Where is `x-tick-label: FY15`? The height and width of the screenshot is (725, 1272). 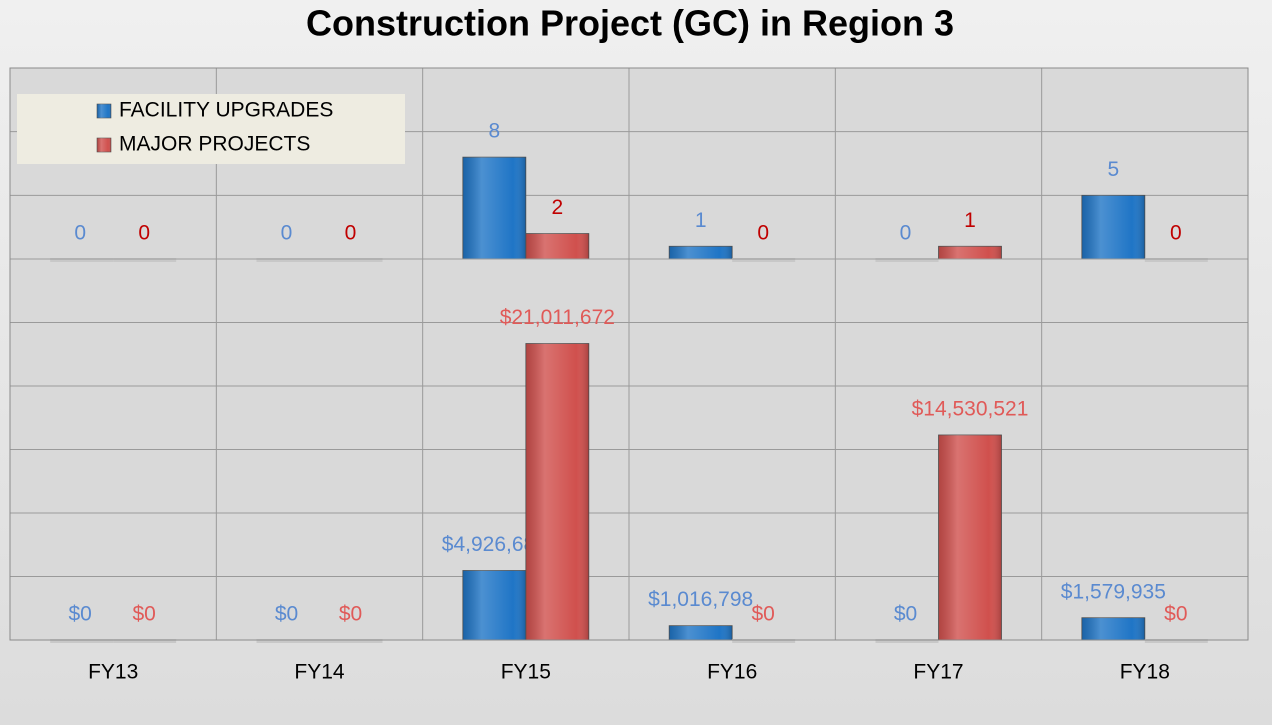
x-tick-label: FY15 is located at coordinates (526, 672).